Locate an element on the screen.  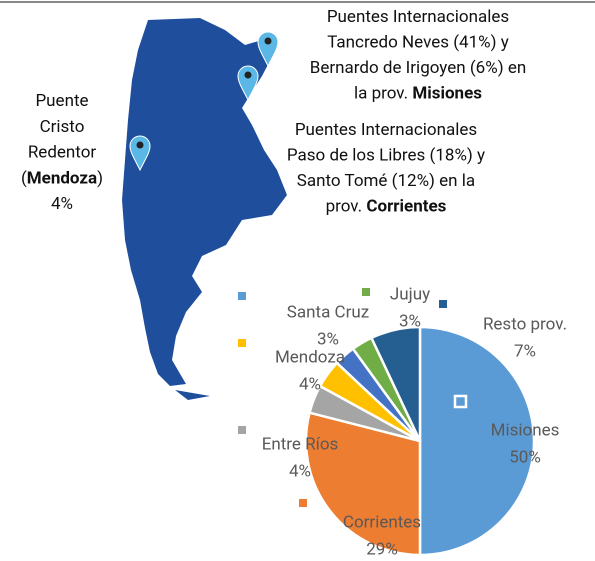
annotation-bold: Mendoza is located at coordinates (62, 179).